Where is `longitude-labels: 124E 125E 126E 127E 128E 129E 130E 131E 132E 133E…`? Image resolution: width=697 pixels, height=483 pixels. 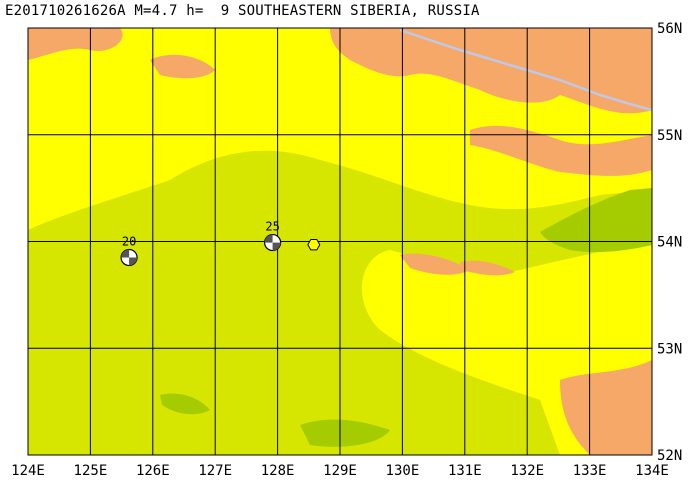
longitude-labels: 124E 125E 126E 127E 128E 129E 130E 131E 132E 133E… is located at coordinates (340, 471).